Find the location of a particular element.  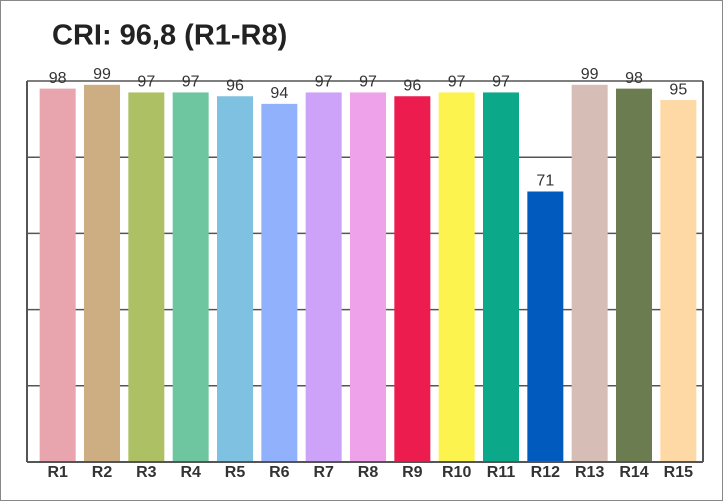

x-tick-label: R12 is located at coordinates (545, 472).